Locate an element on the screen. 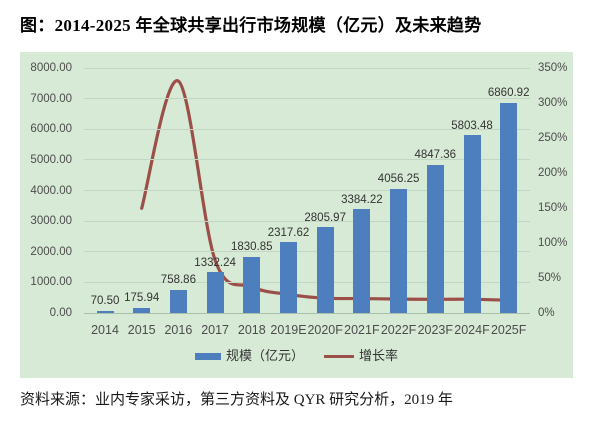 The height and width of the screenshot is (422, 609). legend-item: 规模（亿元） is located at coordinates (249, 356).